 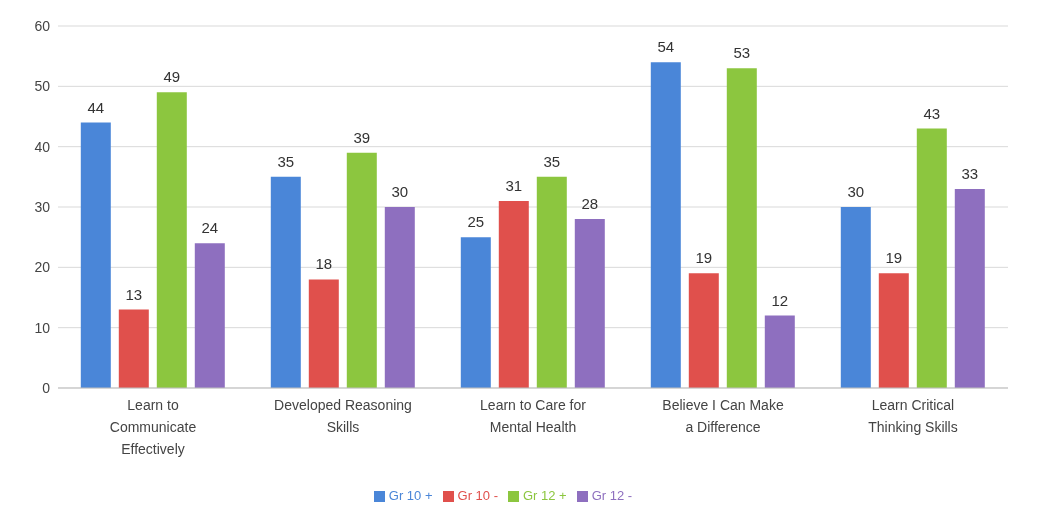 I want to click on data-label: 12, so click(x=780, y=300).